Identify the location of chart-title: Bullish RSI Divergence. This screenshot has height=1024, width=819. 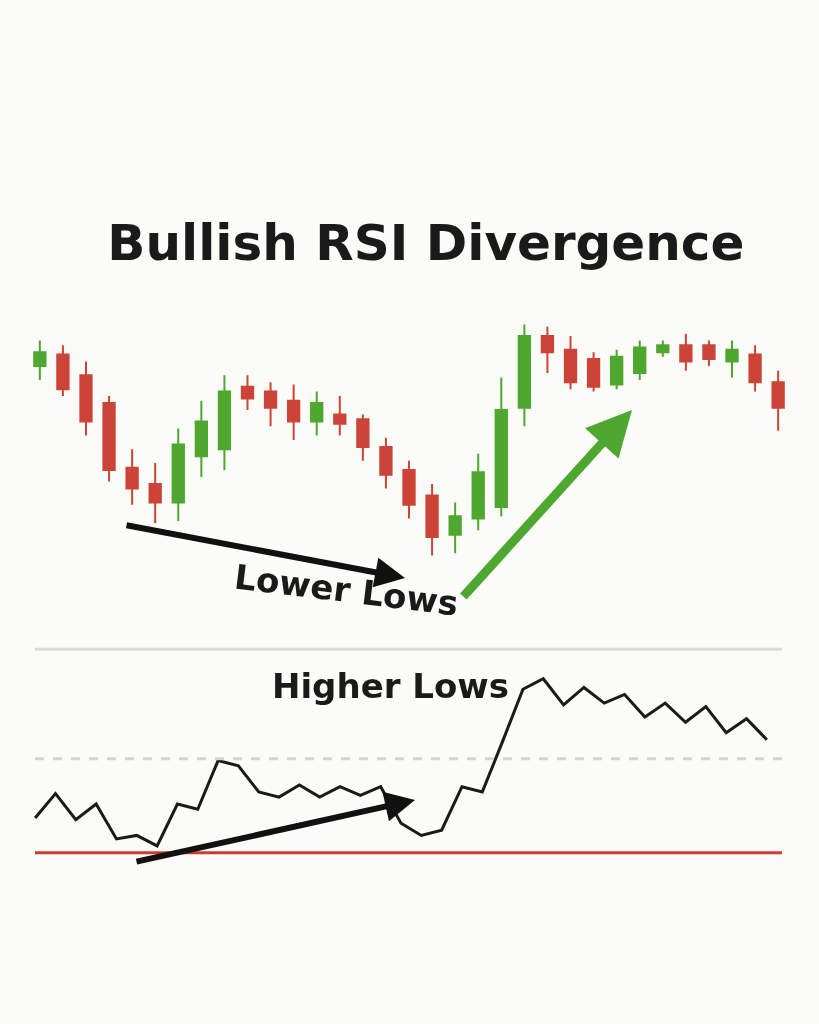
(426, 242).